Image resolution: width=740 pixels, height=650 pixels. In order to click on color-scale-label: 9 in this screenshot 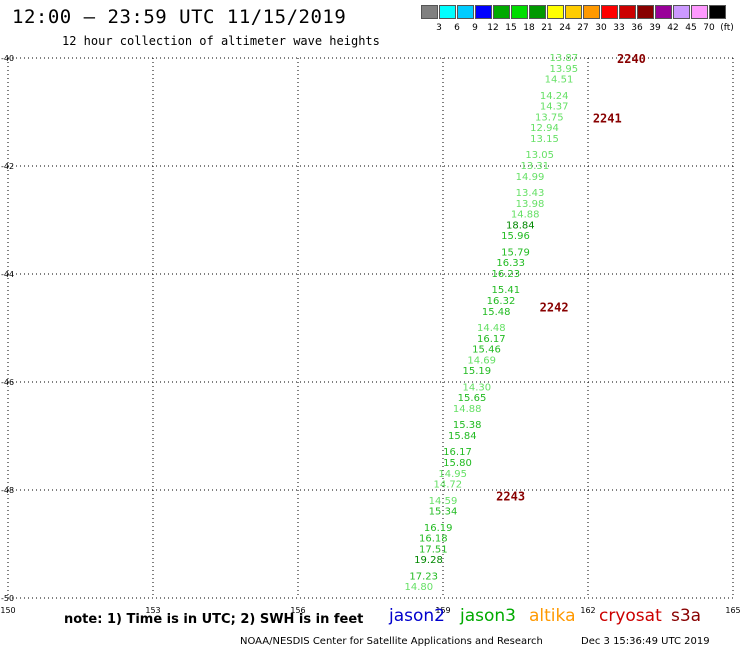, I will do `click(475, 28)`.